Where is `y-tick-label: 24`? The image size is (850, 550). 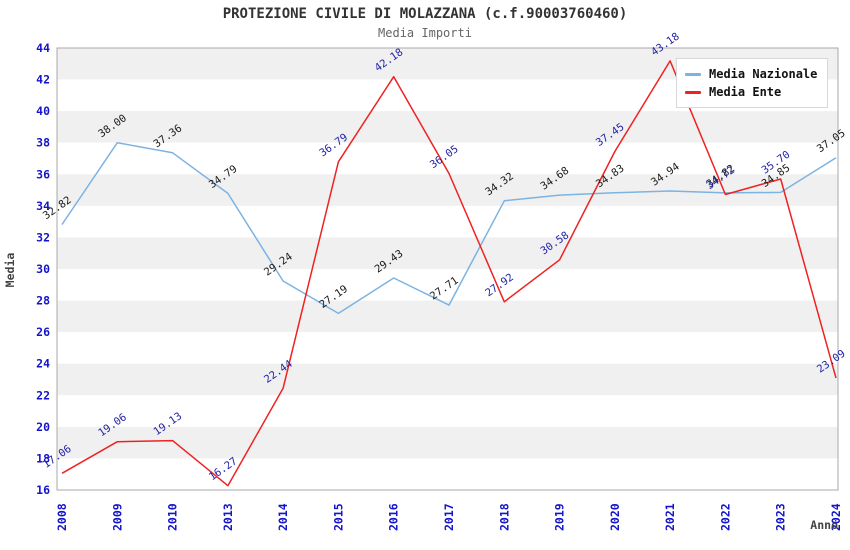
y-tick-label: 24 is located at coordinates (43, 364).